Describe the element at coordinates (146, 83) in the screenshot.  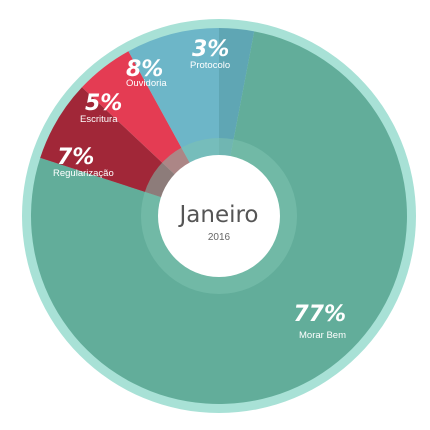
I see `slice-name-label: Ouvidoria` at that location.